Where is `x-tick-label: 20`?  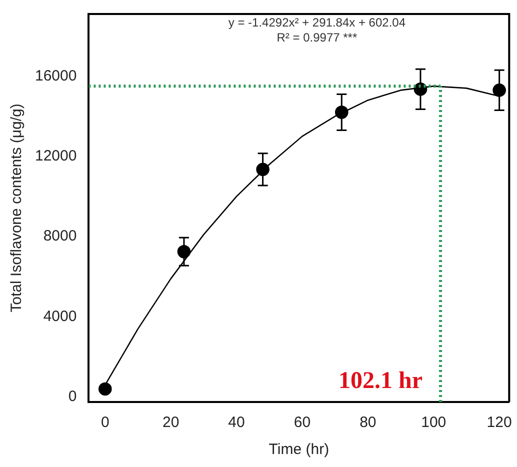 x-tick-label: 20 is located at coordinates (171, 423).